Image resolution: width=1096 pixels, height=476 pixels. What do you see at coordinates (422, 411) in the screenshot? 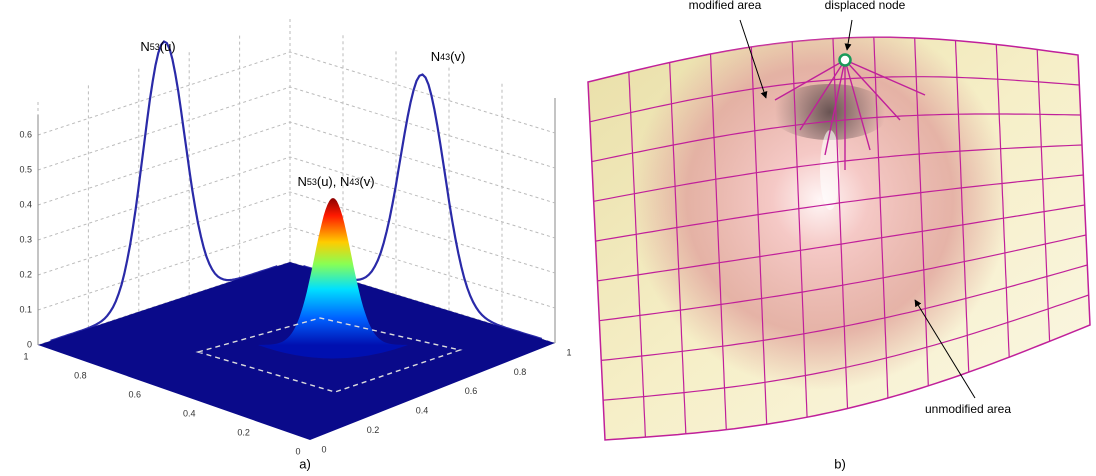
I see `v-tick-label: 0.4` at bounding box center [422, 411].